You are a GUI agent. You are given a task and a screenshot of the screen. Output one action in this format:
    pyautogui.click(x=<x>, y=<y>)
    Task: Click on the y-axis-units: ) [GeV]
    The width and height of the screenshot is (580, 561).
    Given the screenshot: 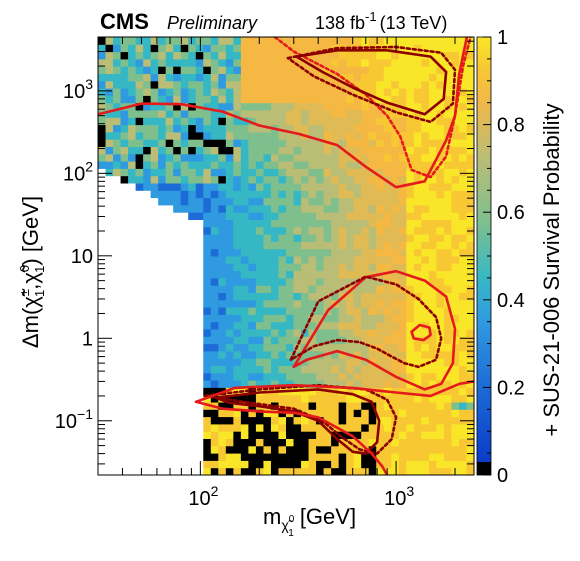 What is the action you would take?
    pyautogui.click(x=30, y=231)
    